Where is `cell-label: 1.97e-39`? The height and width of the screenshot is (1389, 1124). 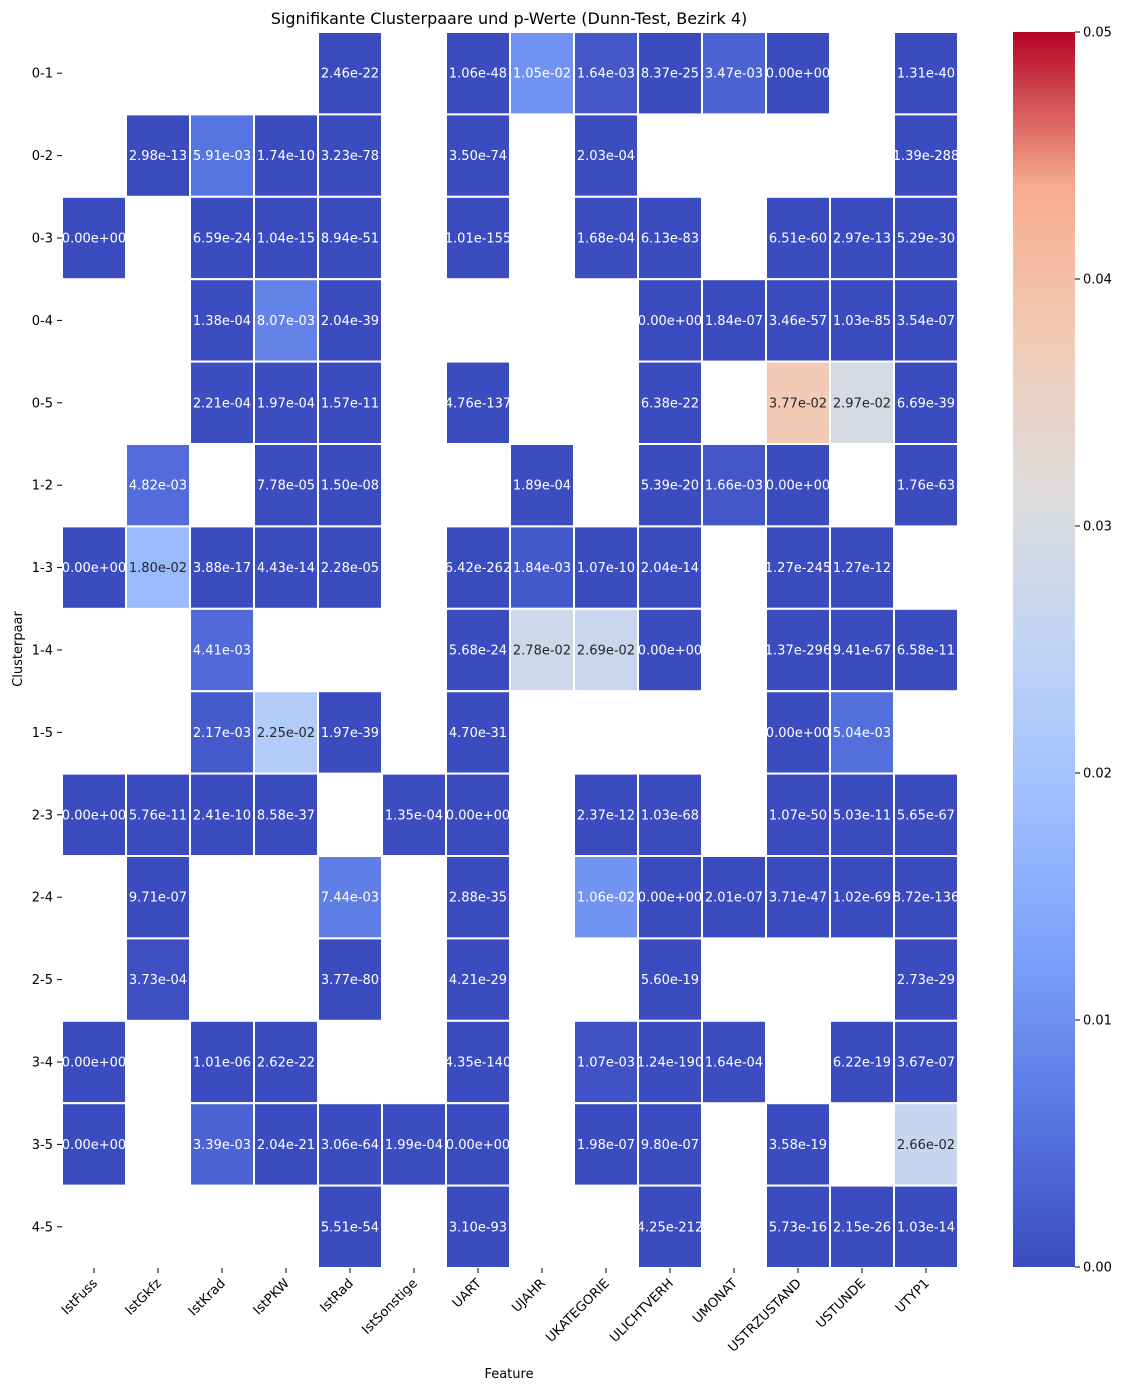 cell-label: 1.97e-39 is located at coordinates (350, 733).